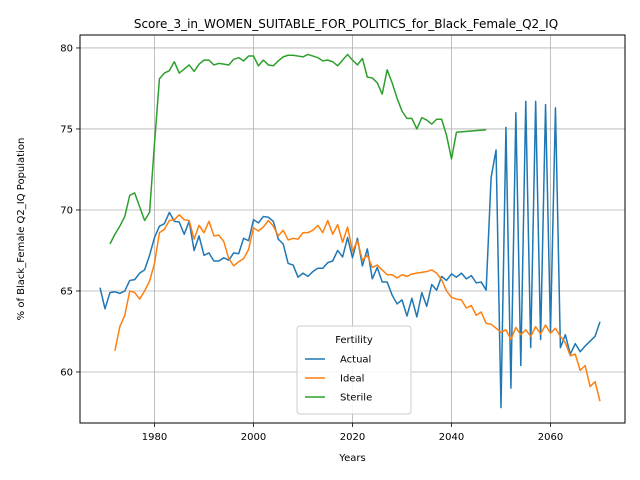 This screenshot has width=640, height=480. I want to click on legend: Fertility Actual Ideal Sterile, so click(354, 370).